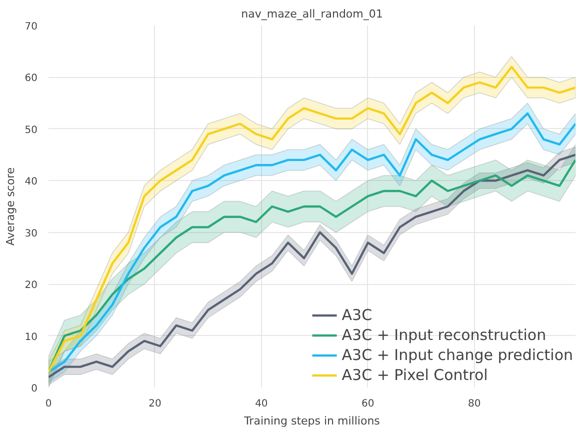 This screenshot has height=430, width=580. I want to click on chart-title: nav_maze_all_random_01, so click(312, 14).